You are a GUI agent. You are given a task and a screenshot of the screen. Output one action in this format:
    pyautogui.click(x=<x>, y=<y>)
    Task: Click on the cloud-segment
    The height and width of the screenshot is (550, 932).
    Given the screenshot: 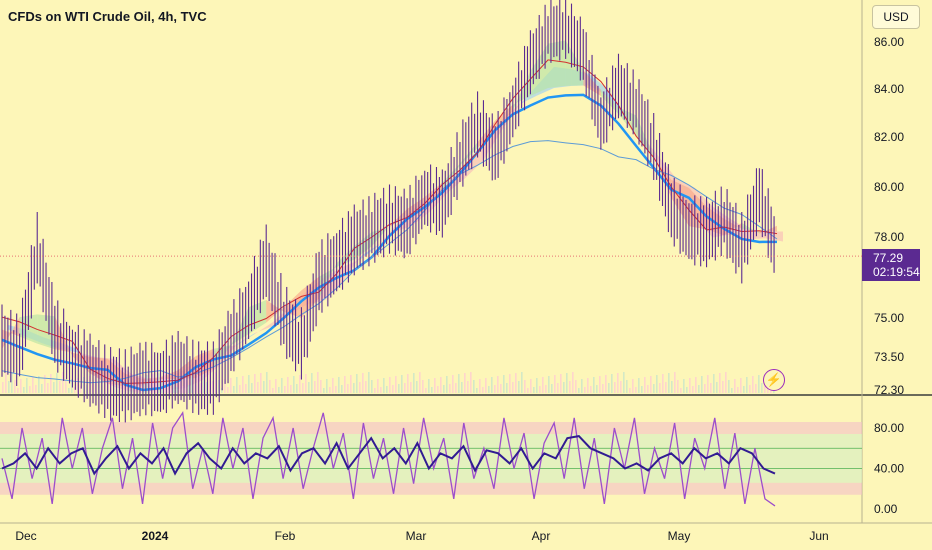 What is the action you would take?
    pyautogui.click(x=598, y=84)
    